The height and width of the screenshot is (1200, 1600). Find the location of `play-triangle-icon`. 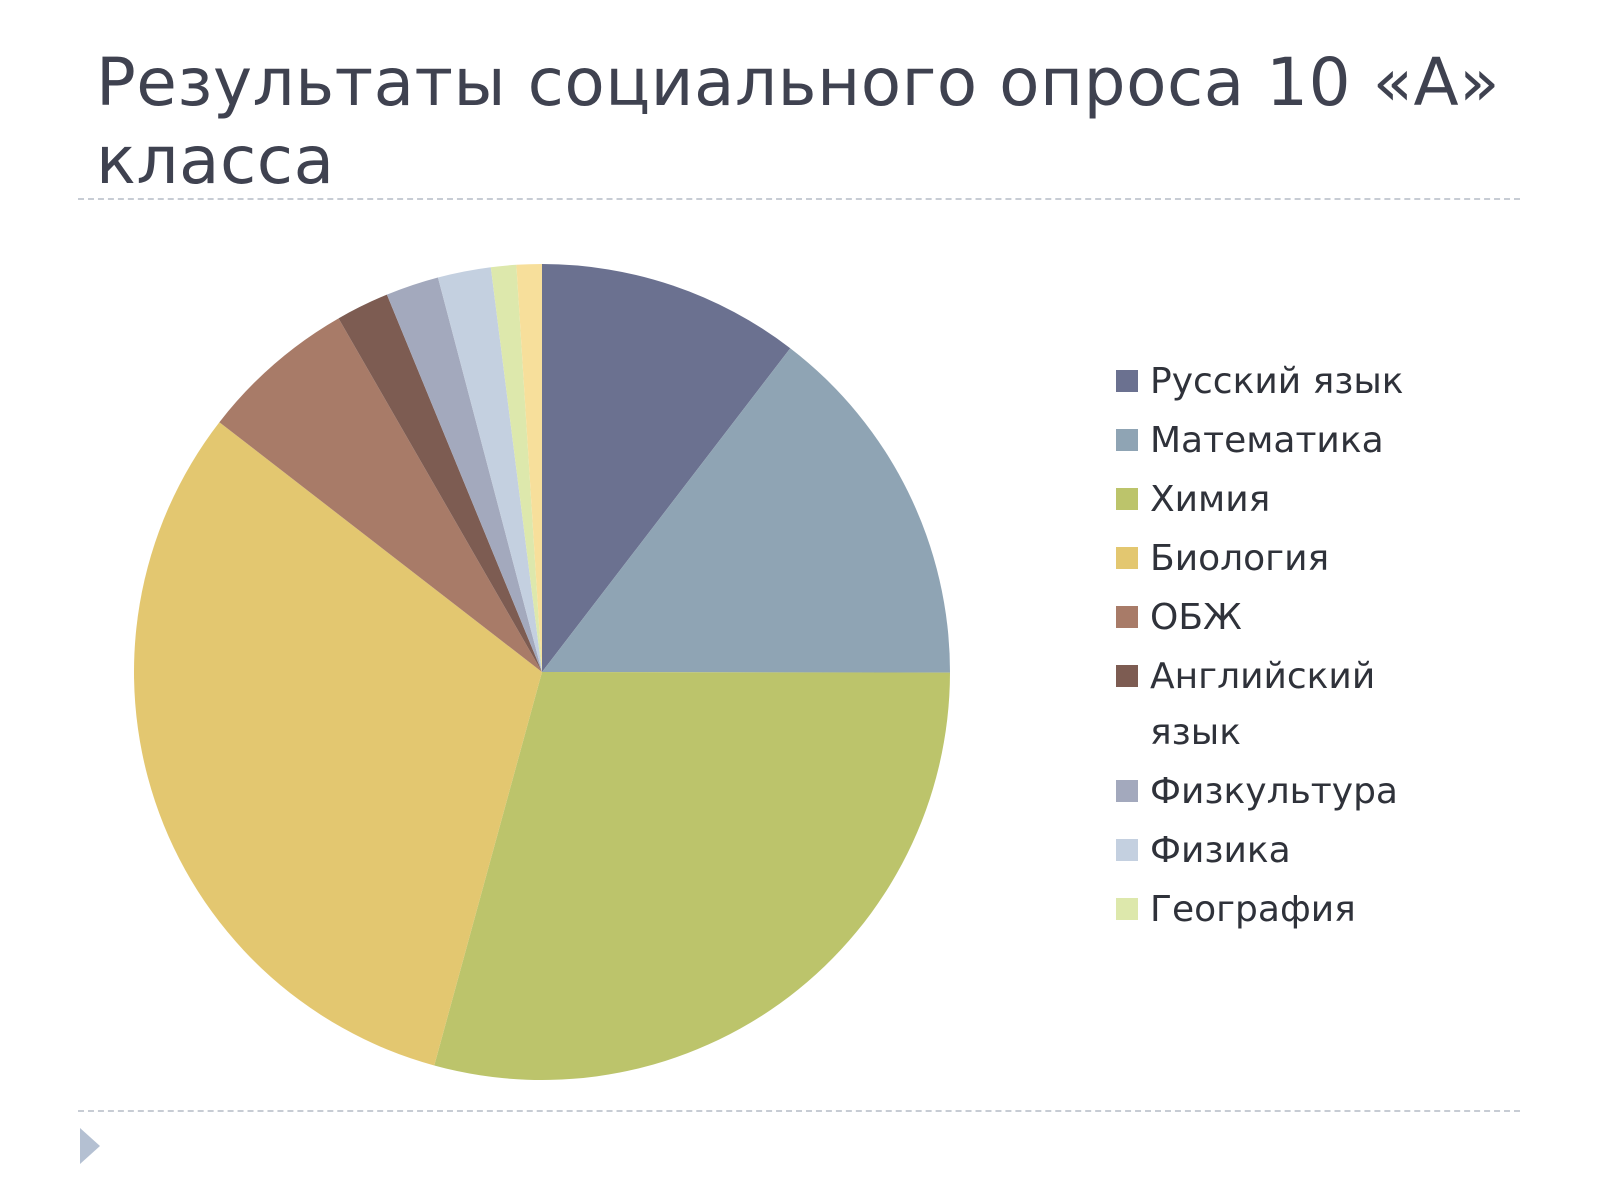

play-triangle-icon is located at coordinates (90, 1146).